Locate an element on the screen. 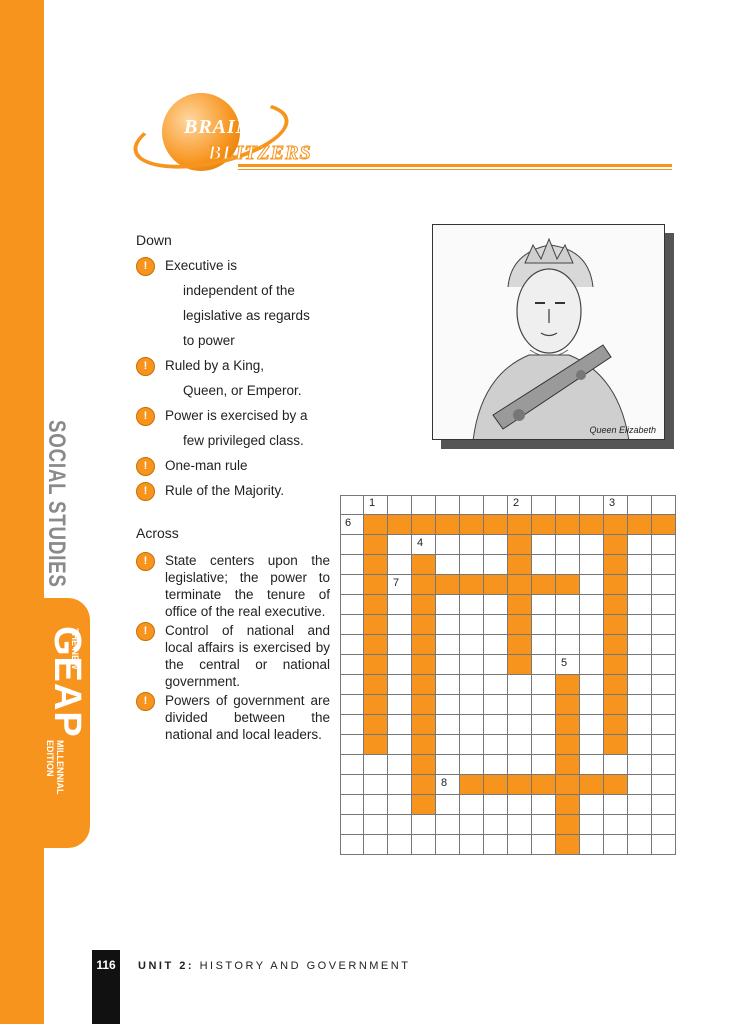  clue-number: 6 is located at coordinates (348, 523).